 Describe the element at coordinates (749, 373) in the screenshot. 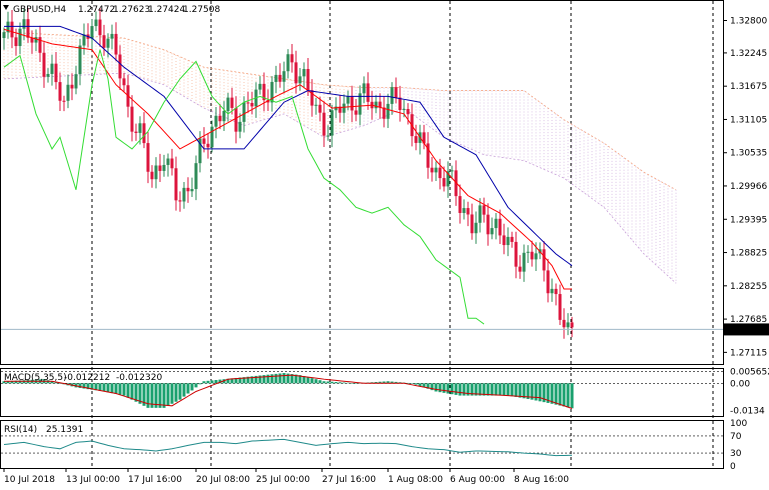

I see `macd-axis-label: 0.005652` at that location.